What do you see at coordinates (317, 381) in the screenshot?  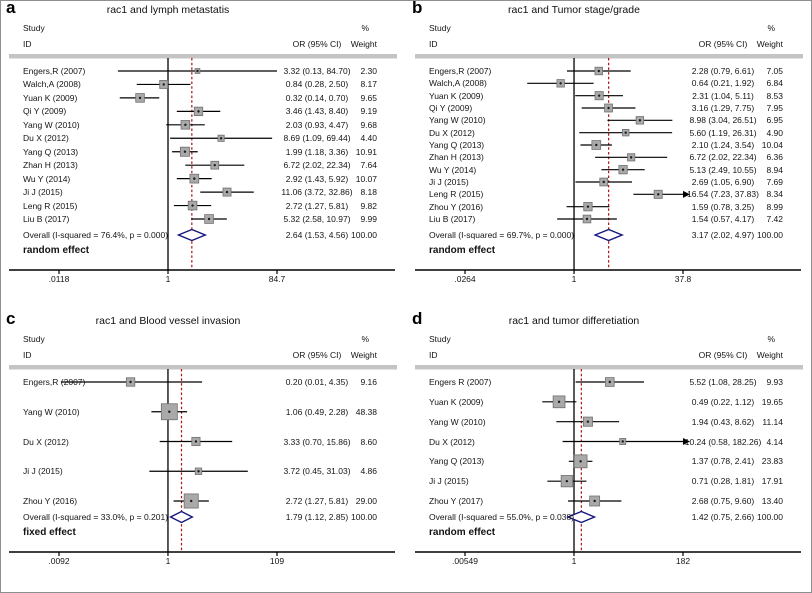 I see `study-or-ci: 0.20 (0.01, 4.35)` at bounding box center [317, 381].